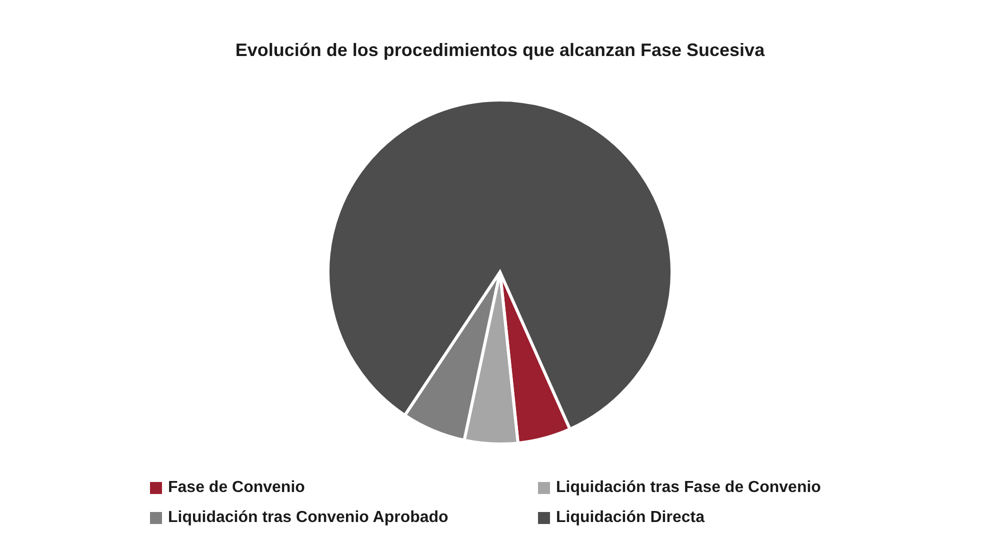 Image resolution: width=1000 pixels, height=554 pixels. What do you see at coordinates (630, 518) in the screenshot?
I see `legend-label: Liquidación Directa` at bounding box center [630, 518].